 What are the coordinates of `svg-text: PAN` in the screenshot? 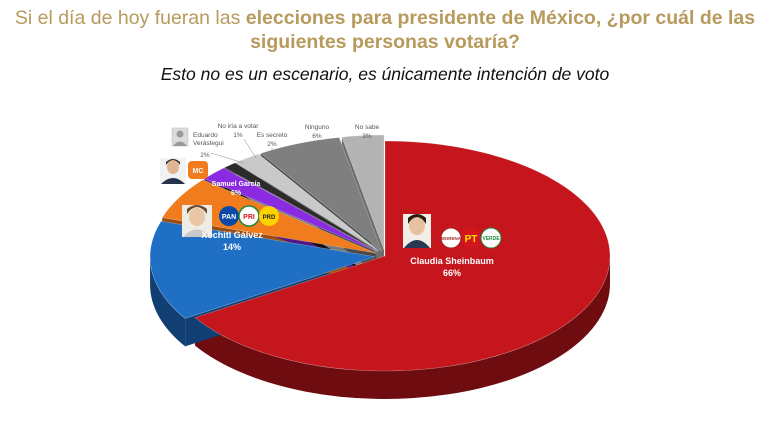 It's located at (229, 217).